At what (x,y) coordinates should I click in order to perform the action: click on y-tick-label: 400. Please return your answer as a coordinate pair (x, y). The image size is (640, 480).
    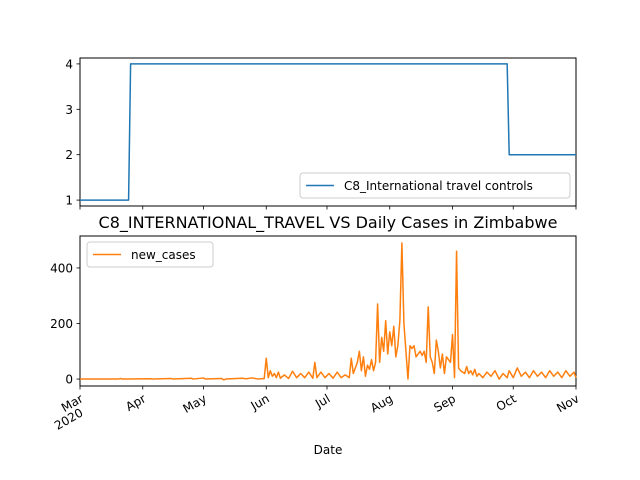
    Looking at the image, I should click on (61, 268).